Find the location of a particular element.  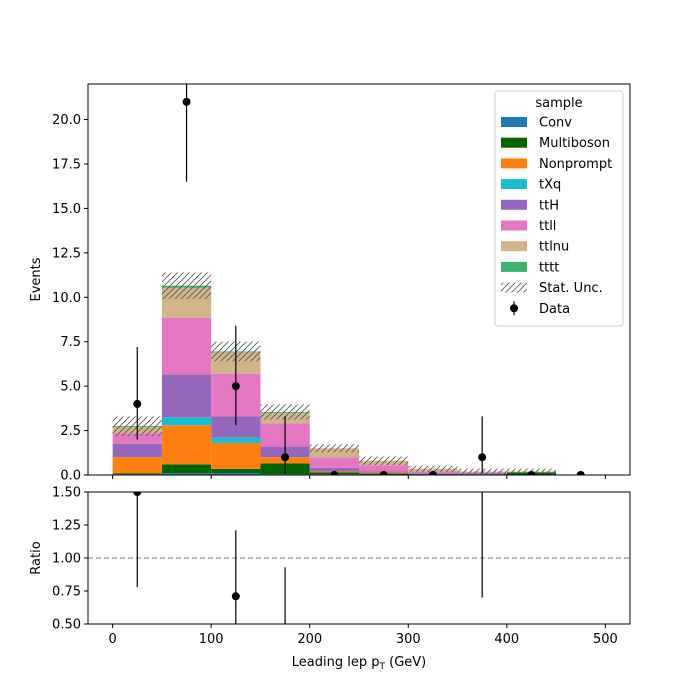

ratio-xtick-label: 0 is located at coordinates (112, 639).